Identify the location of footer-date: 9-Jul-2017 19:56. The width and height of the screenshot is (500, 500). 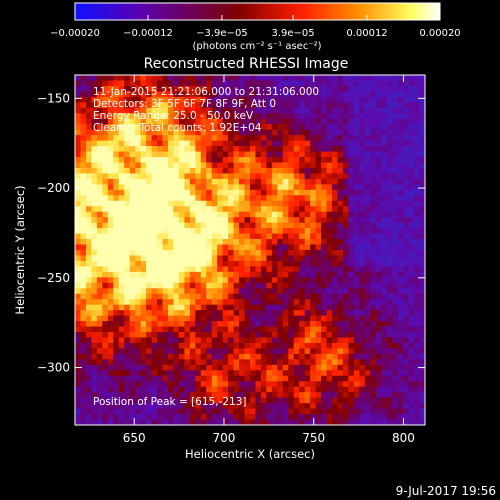
(446, 491).